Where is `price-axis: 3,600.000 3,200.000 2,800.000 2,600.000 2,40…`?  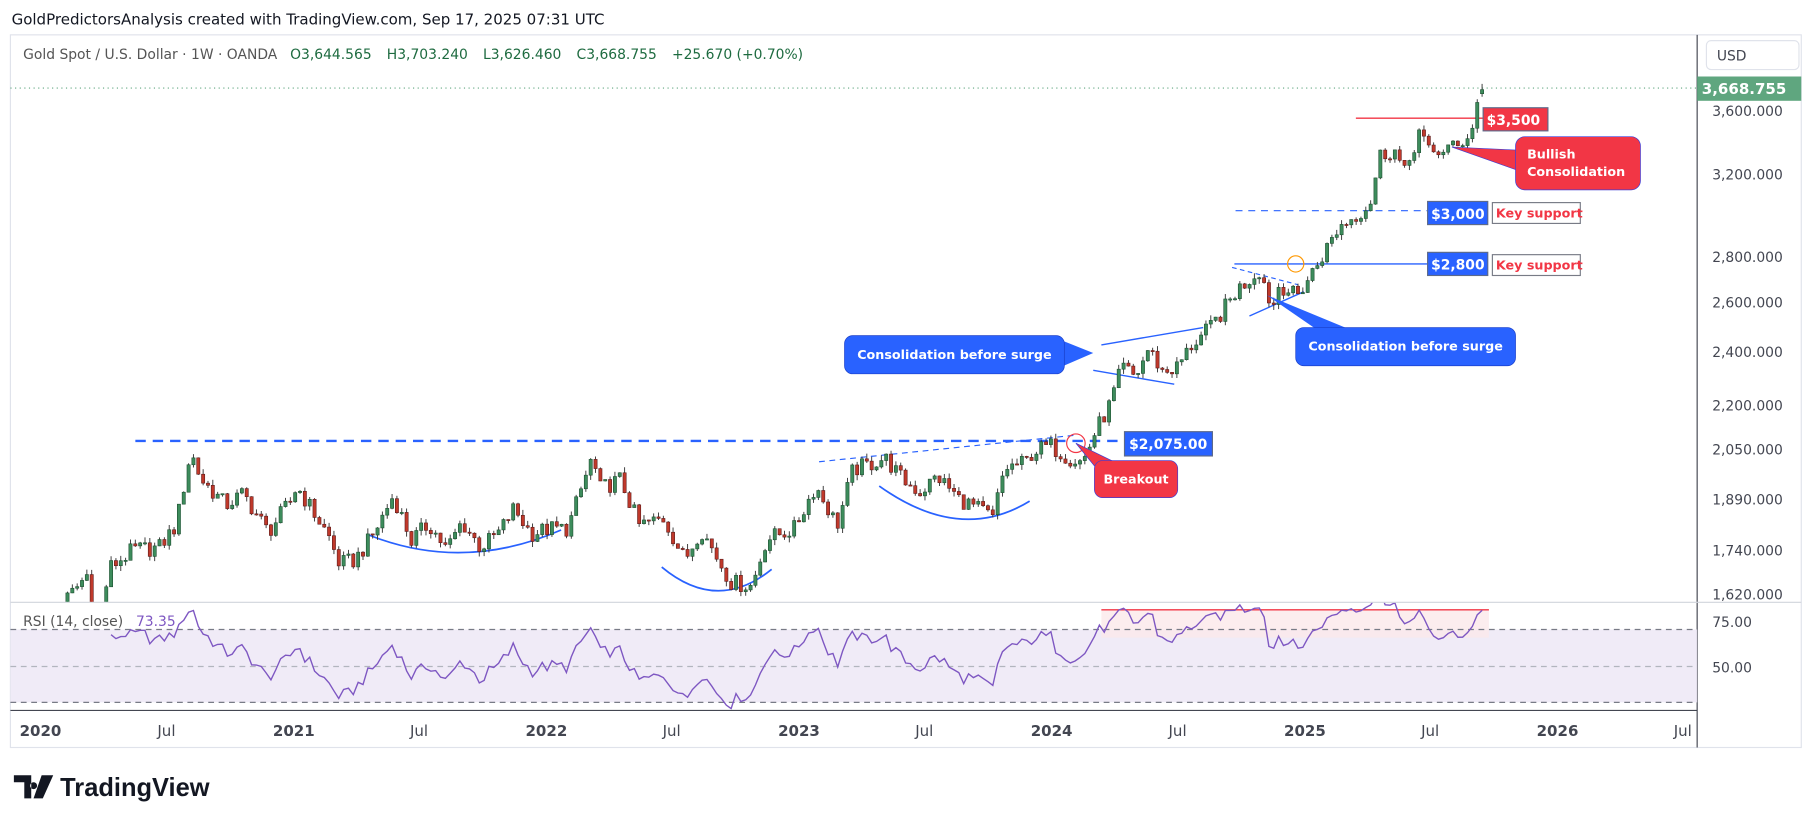 price-axis: 3,600.000 3,200.000 2,800.000 2,600.000 2,40… is located at coordinates (1747, 354).